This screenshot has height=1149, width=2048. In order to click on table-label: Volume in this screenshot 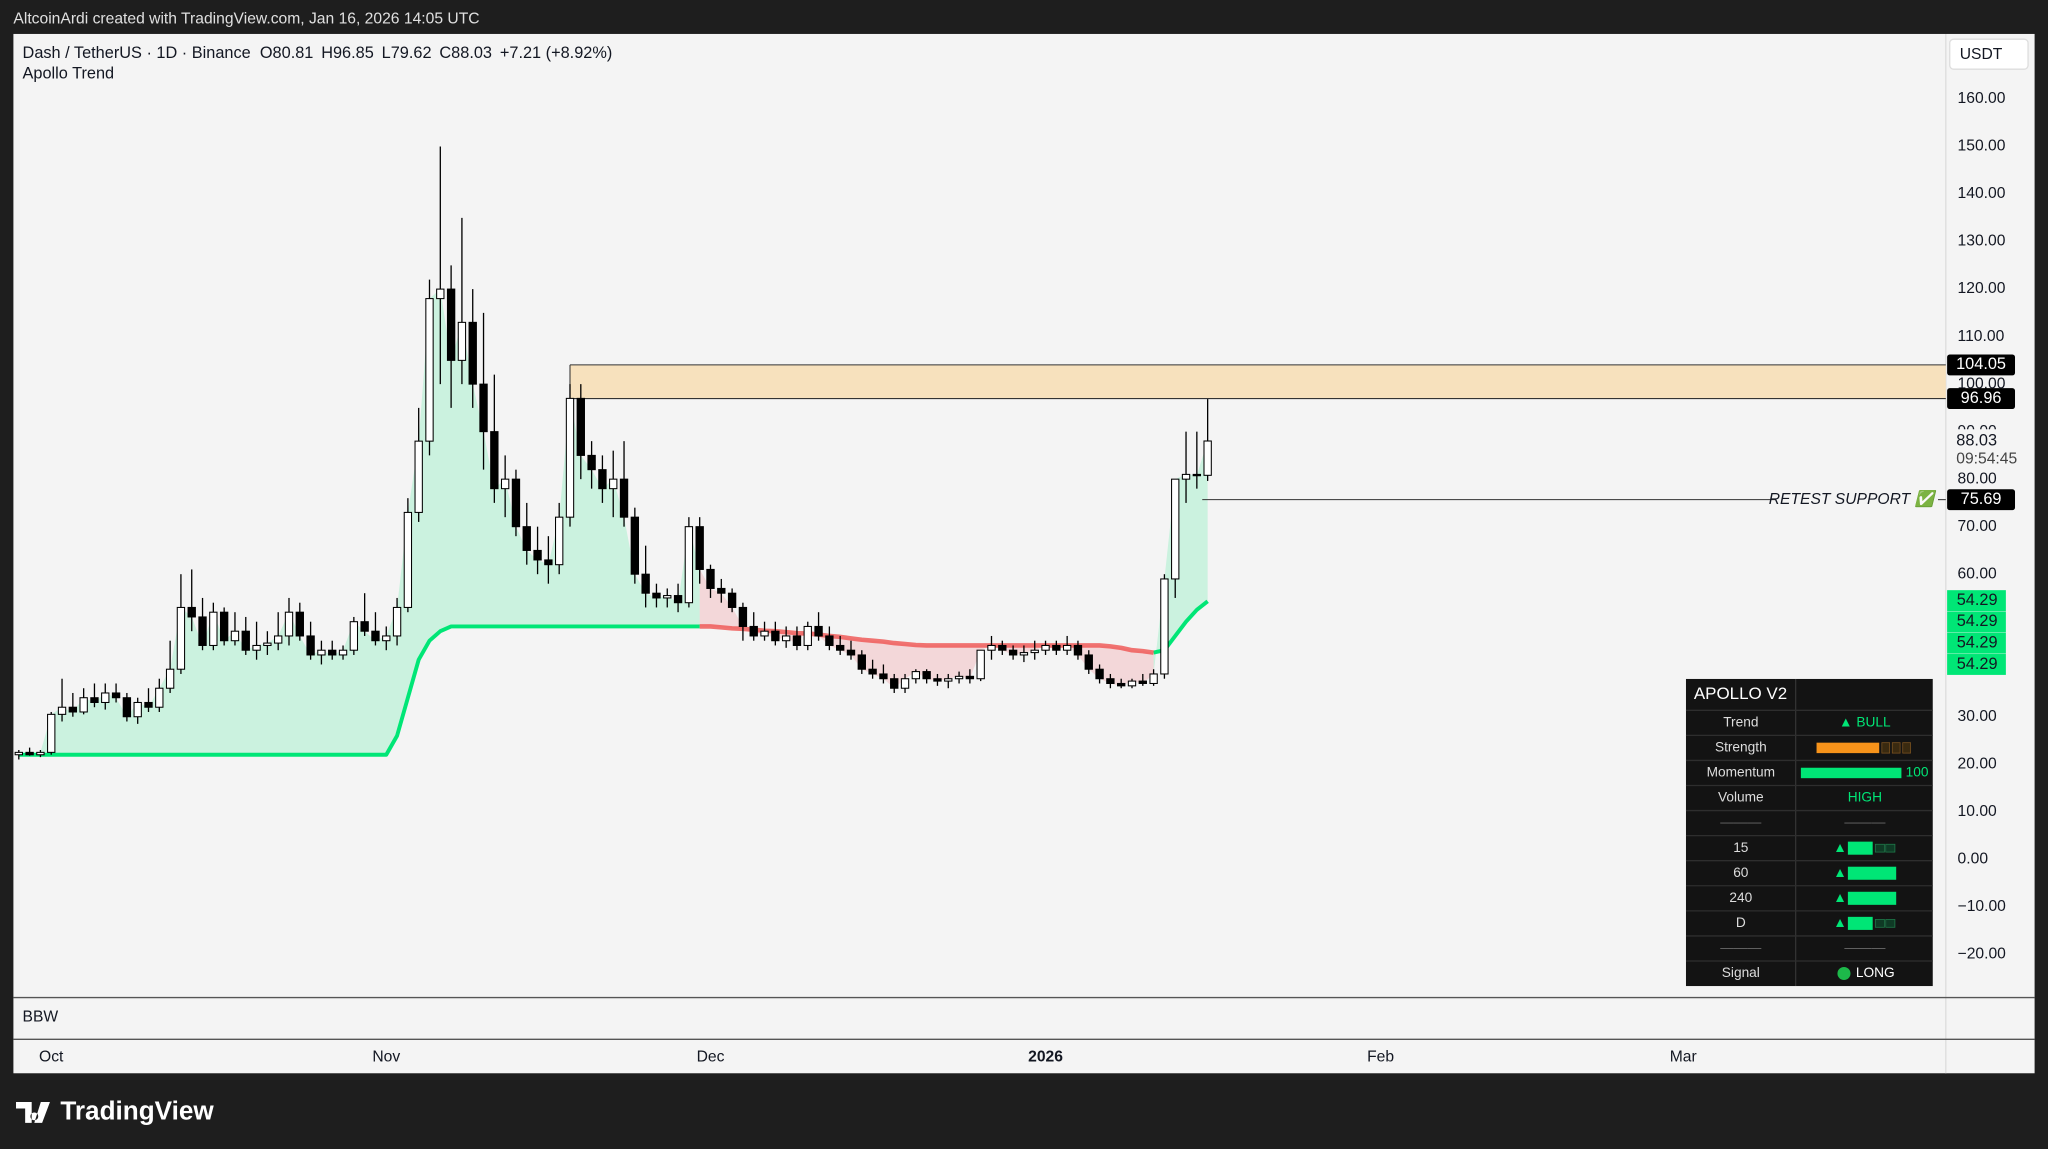, I will do `click(1741, 797)`.